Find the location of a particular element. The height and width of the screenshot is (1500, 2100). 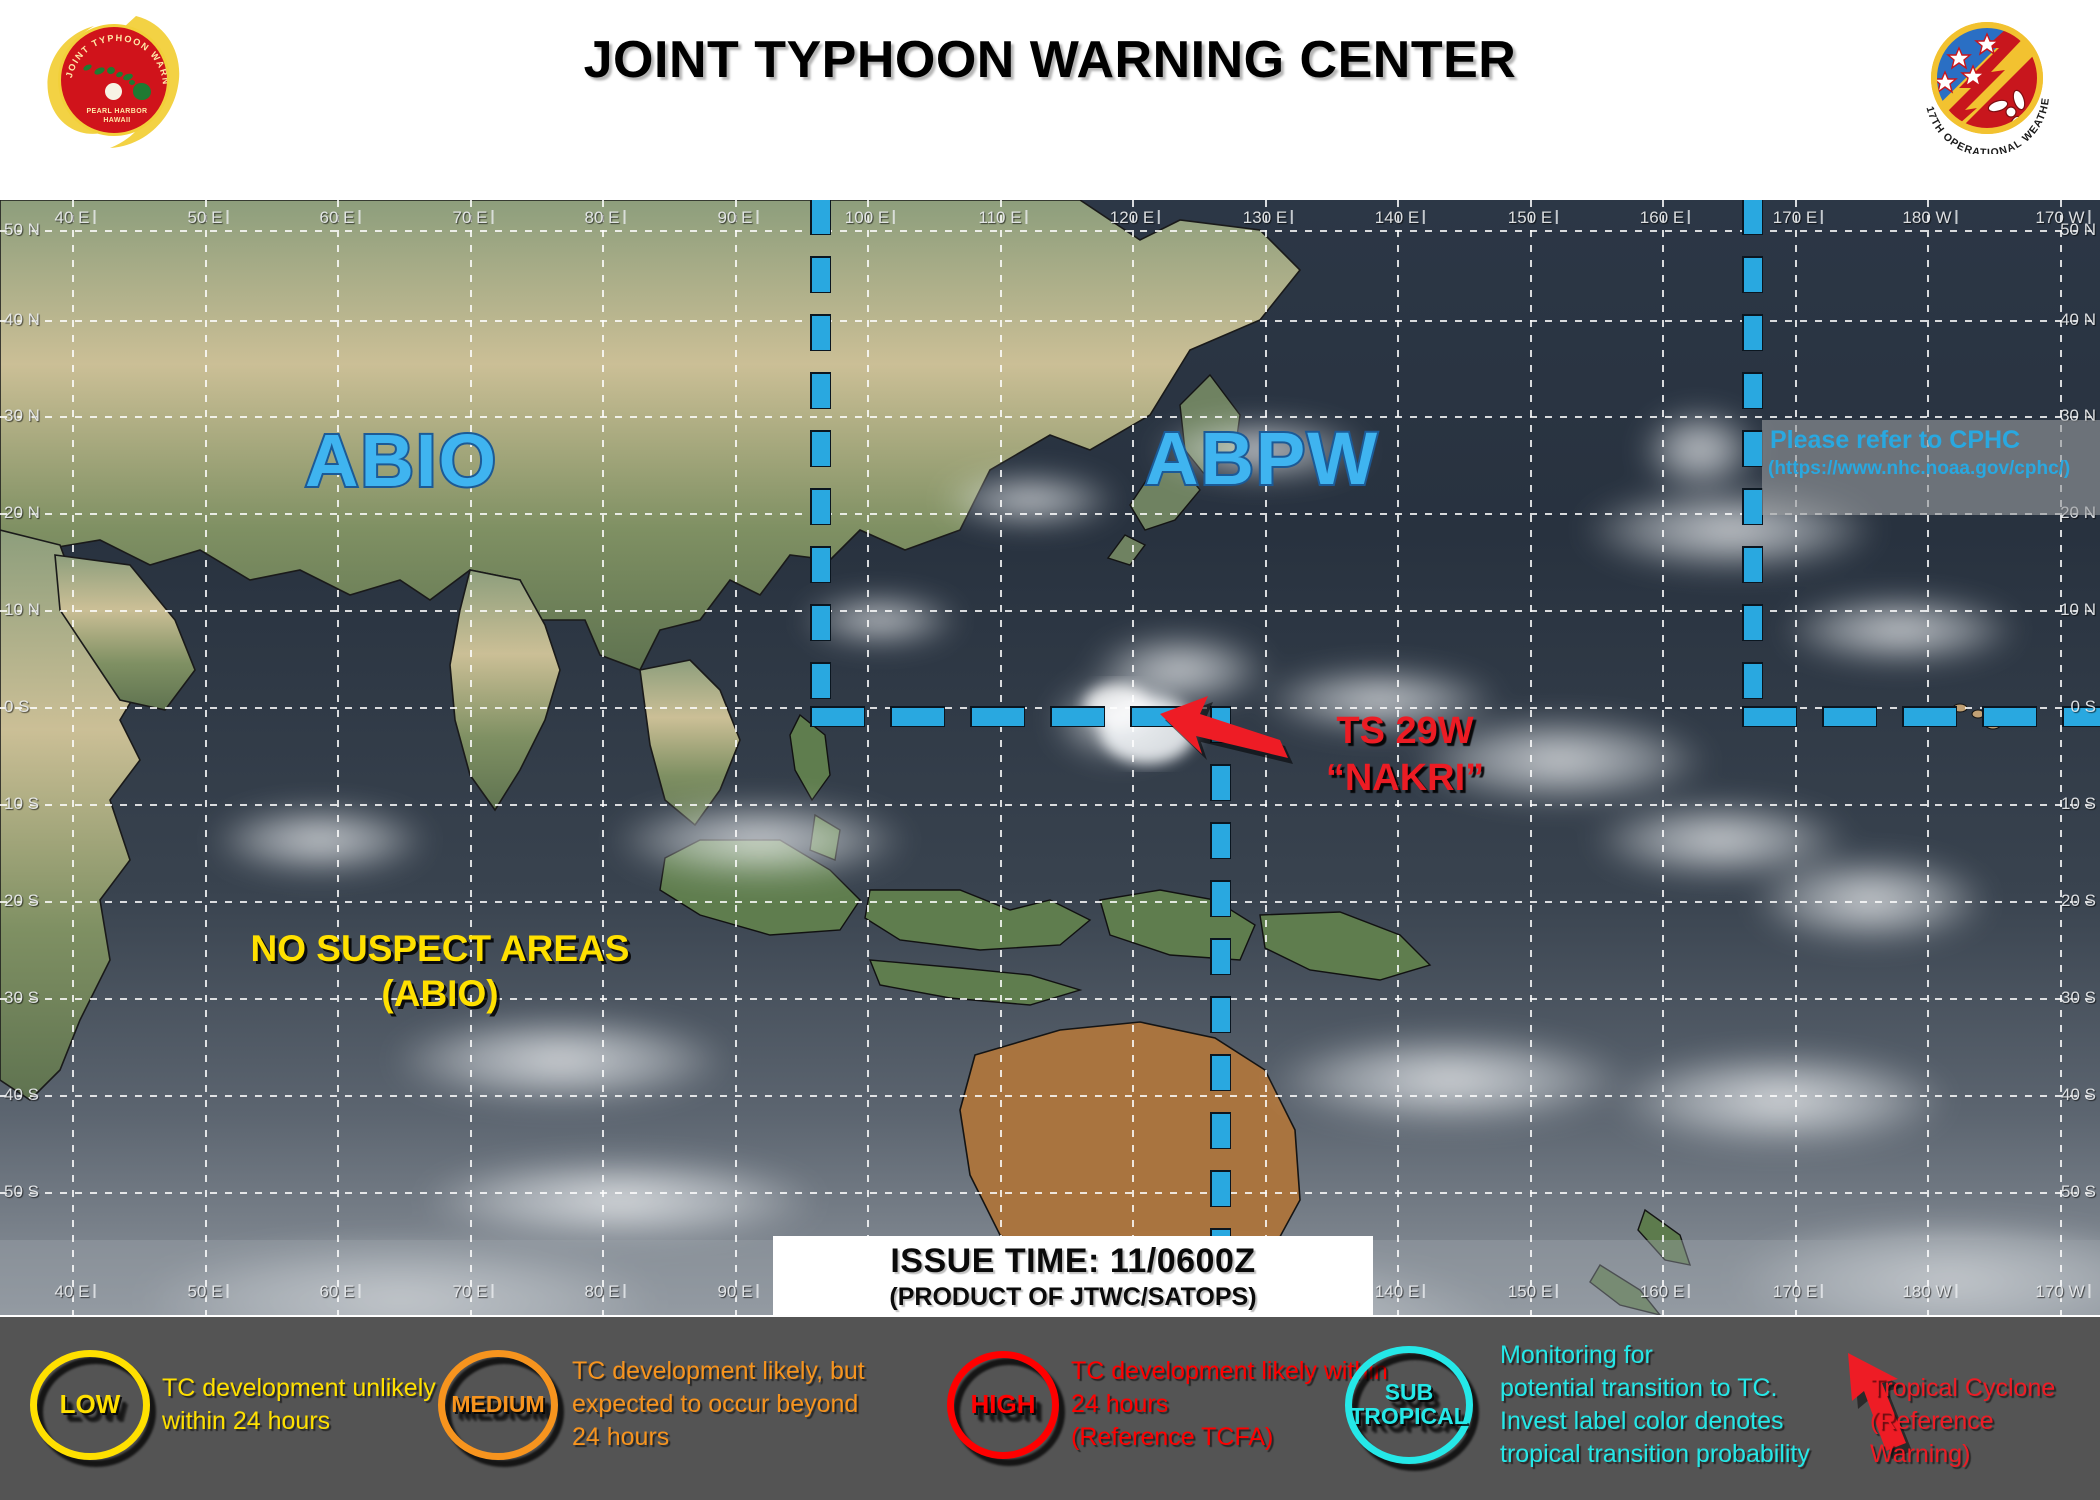

basin-label-abio: ABIO is located at coordinates (400, 460).